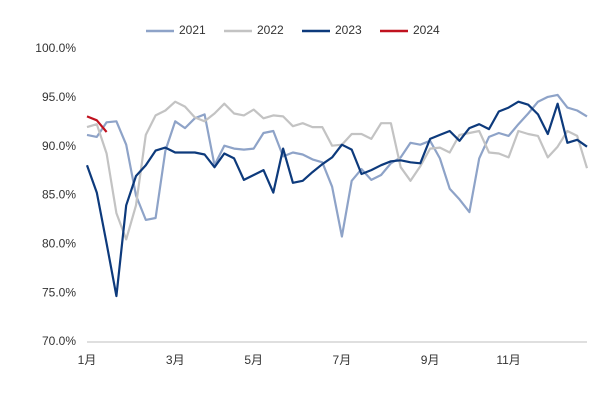  Describe the element at coordinates (342, 360) in the screenshot. I see `x-tick-label: 7月` at that location.